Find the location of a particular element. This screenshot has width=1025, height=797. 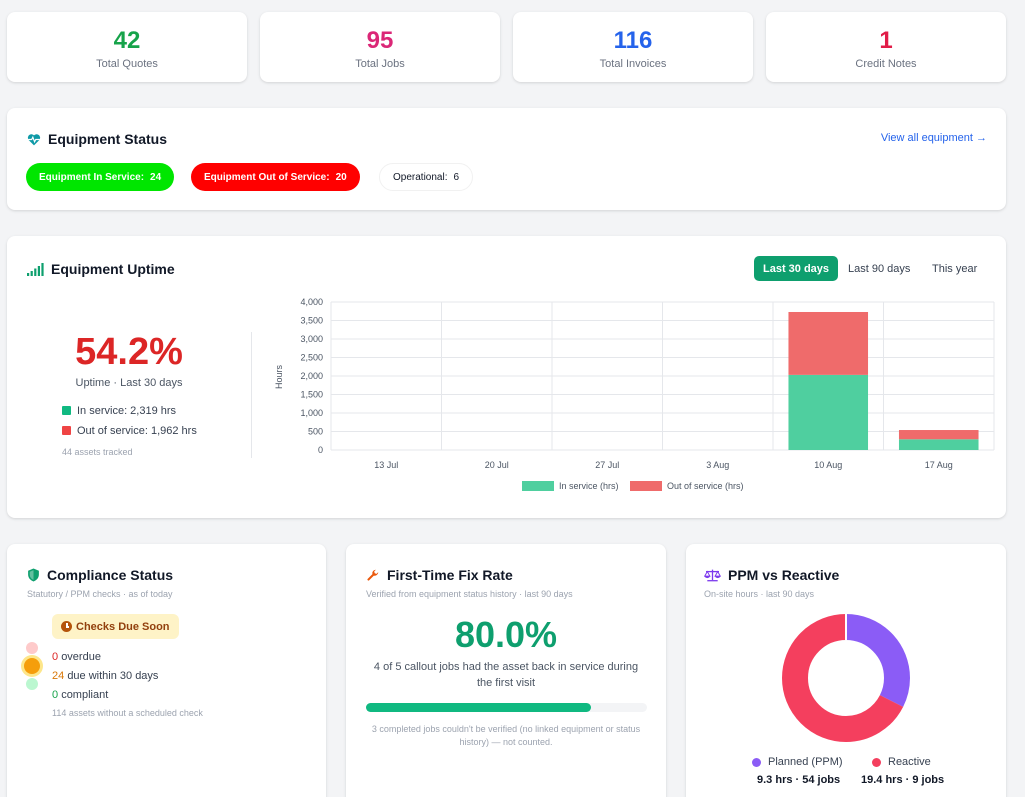

compliance-row-due: 24 due within 30 days is located at coordinates (105, 676).